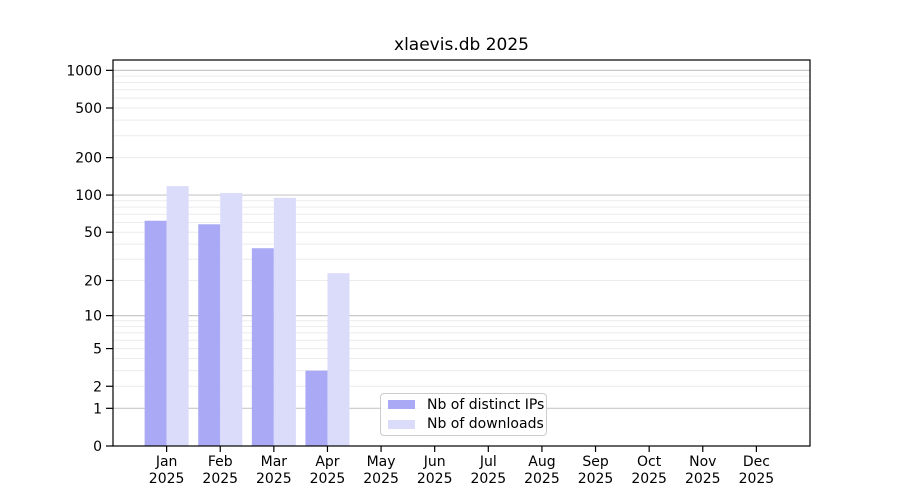 This screenshot has height=500, width=900. What do you see at coordinates (488, 470) in the screenshot?
I see `x-tick-label: Jul 2025` at bounding box center [488, 470].